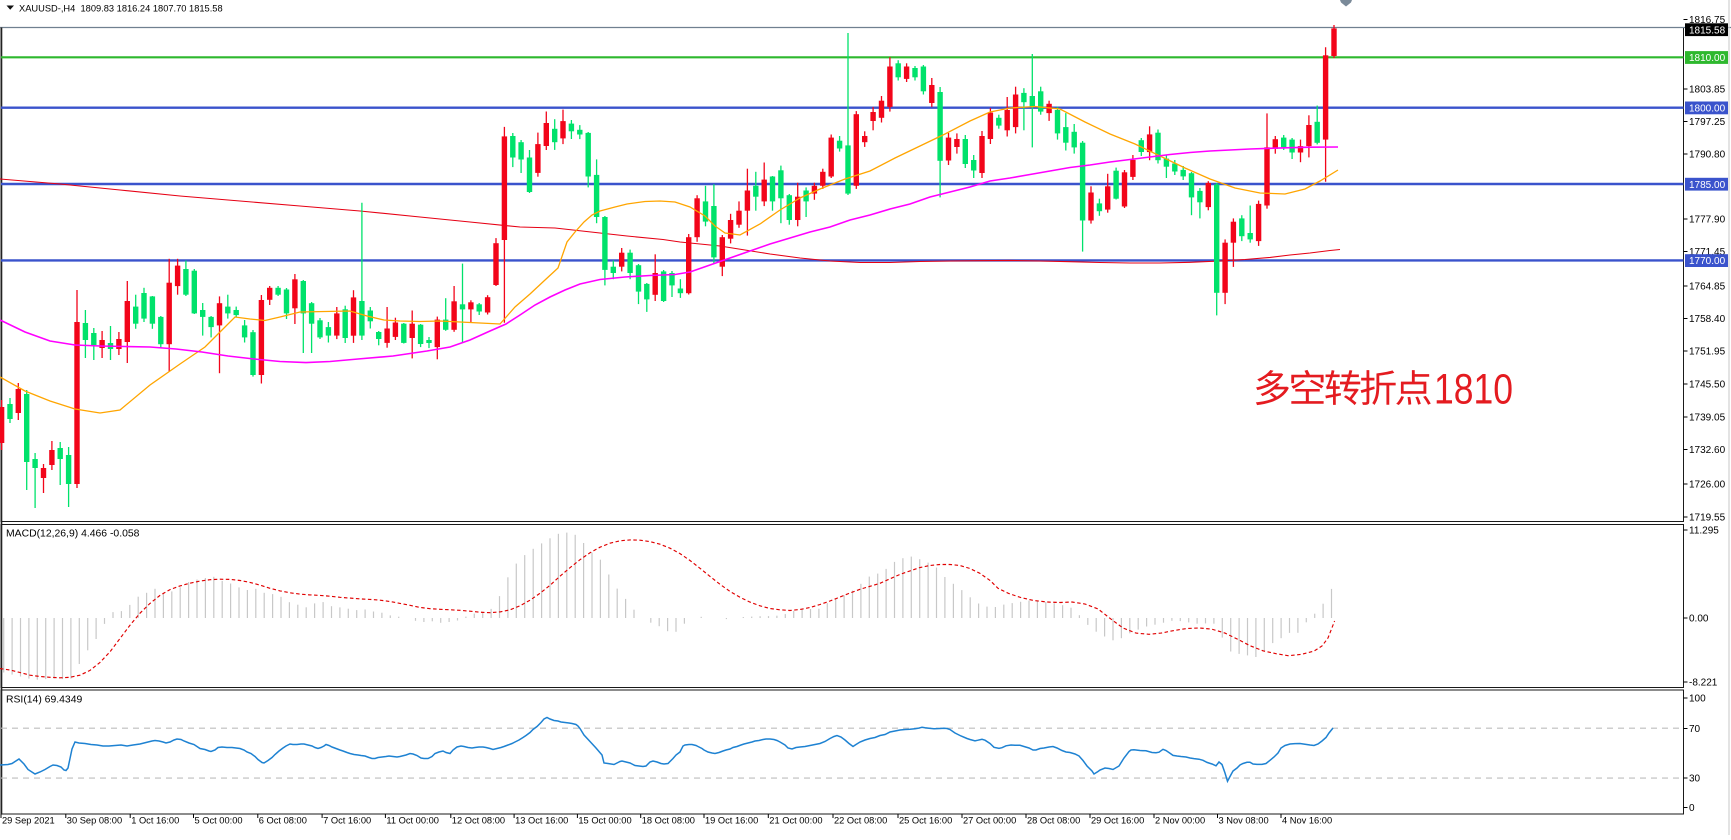 This screenshot has width=1731, height=840. Describe the element at coordinates (1244, 821) in the screenshot. I see `svg-text: 3 Nov 08:00` at that location.